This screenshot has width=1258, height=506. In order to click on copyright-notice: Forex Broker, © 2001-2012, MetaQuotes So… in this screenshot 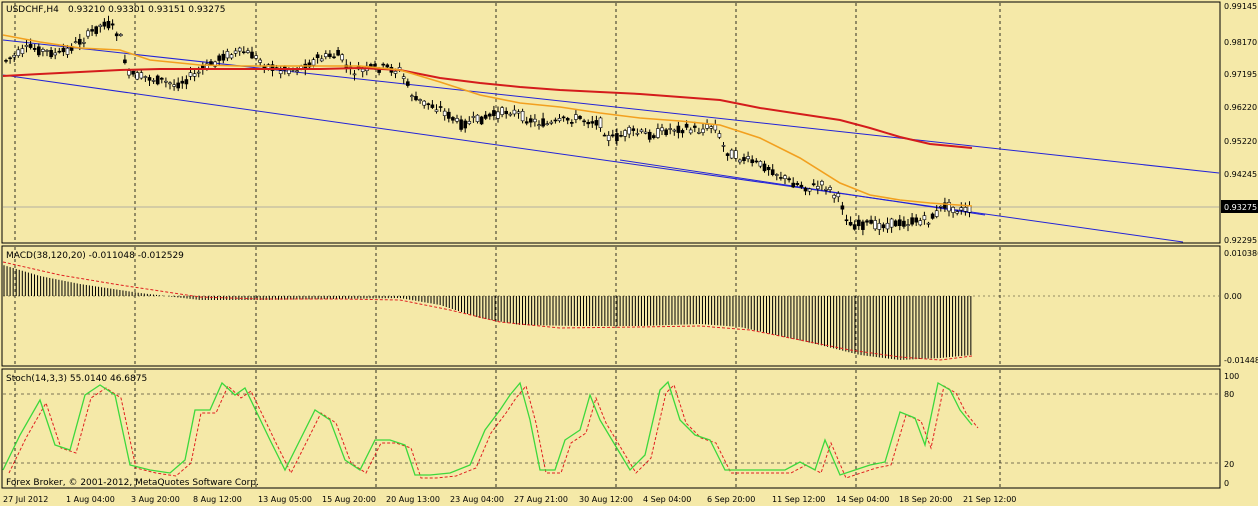, I will do `click(132, 483)`.